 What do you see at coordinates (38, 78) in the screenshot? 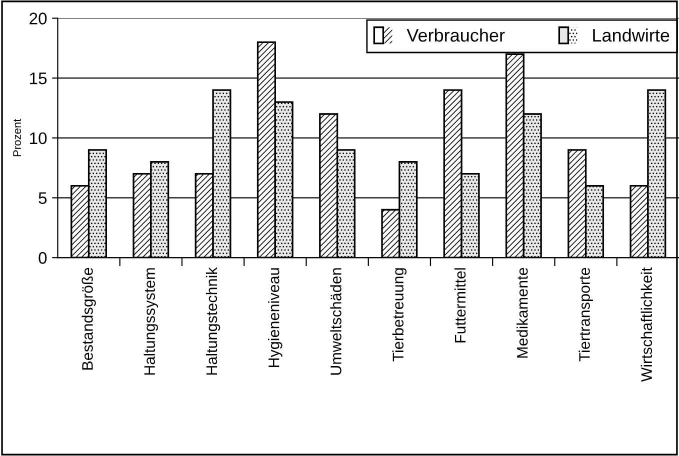
I see `y-tick-label: 15` at bounding box center [38, 78].